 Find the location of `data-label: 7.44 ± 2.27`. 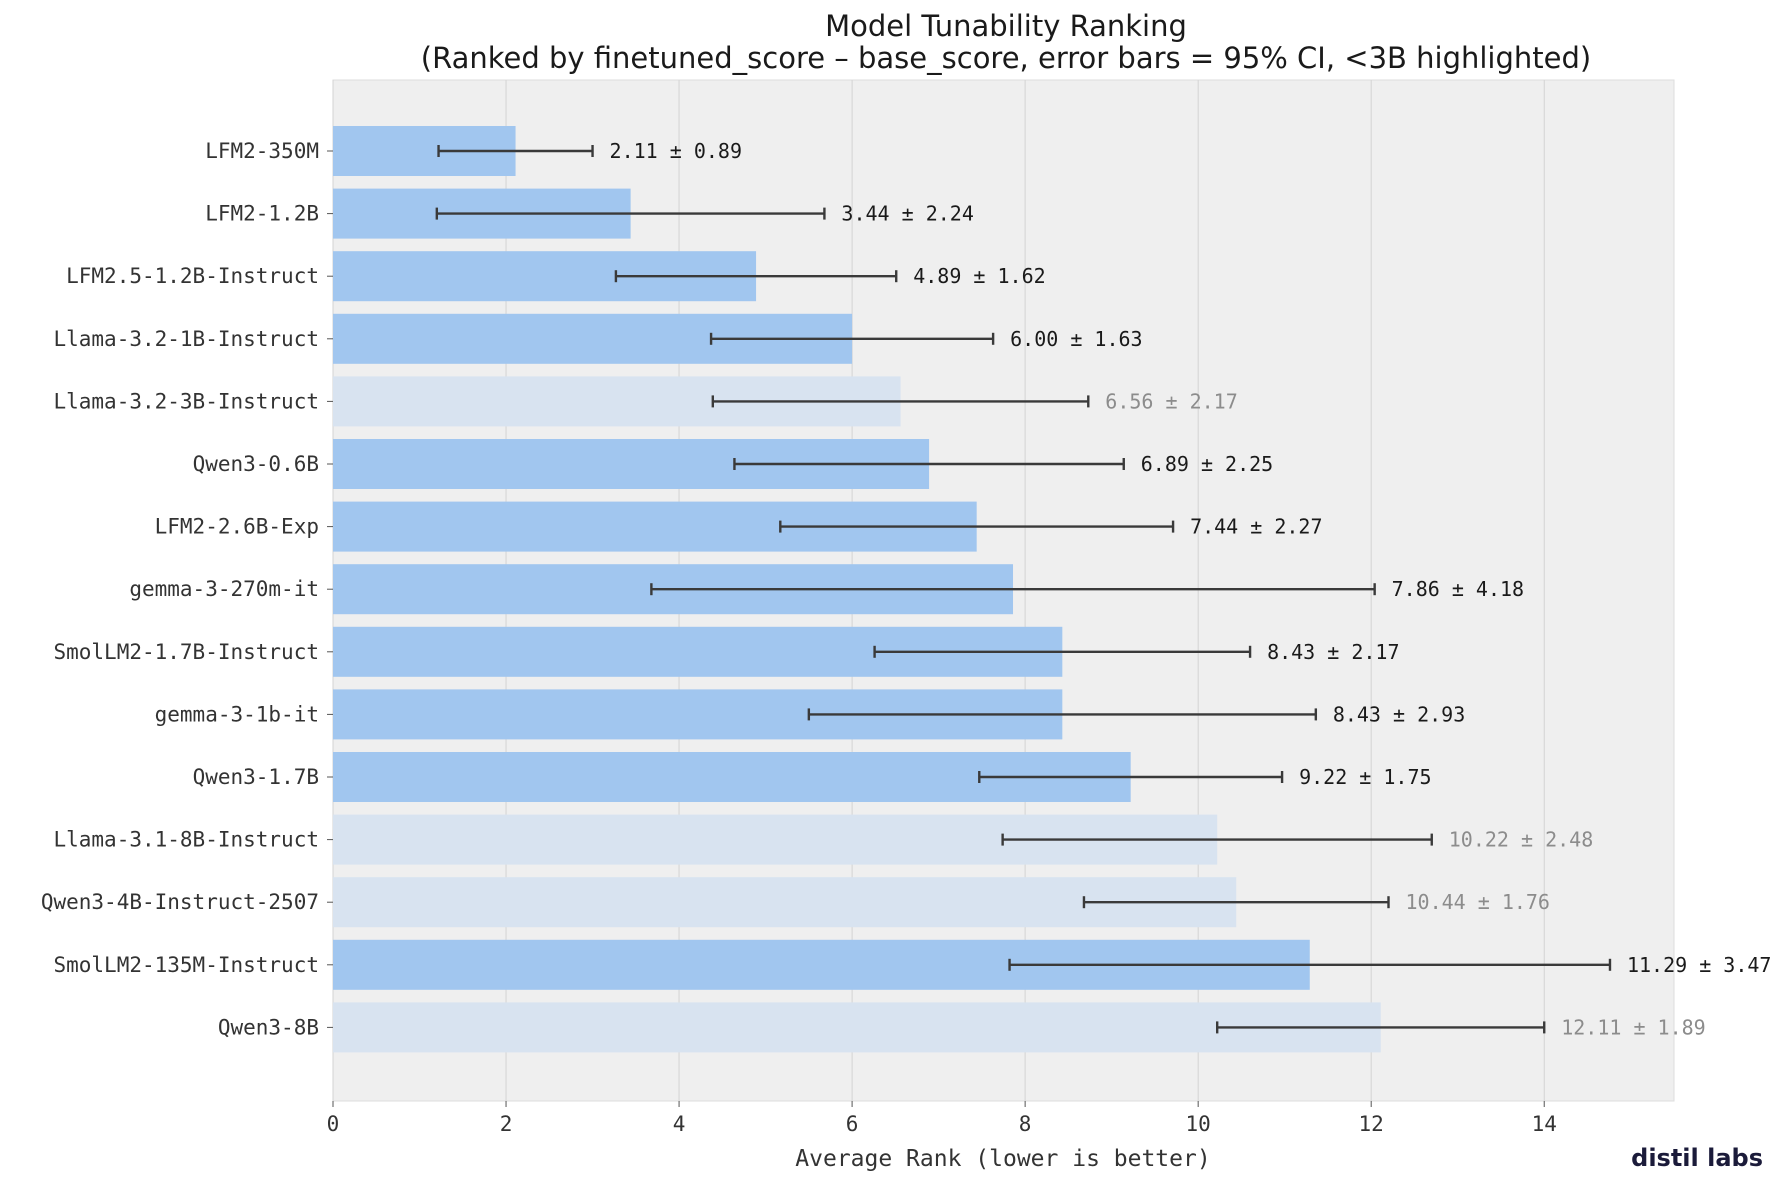

data-label: 7.44 ± 2.27 is located at coordinates (1256, 527).